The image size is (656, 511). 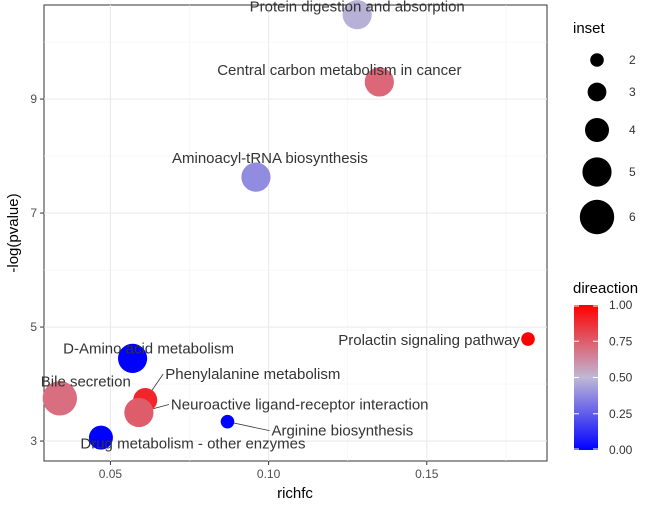 I want to click on size-legend-label: 4, so click(x=632, y=130).